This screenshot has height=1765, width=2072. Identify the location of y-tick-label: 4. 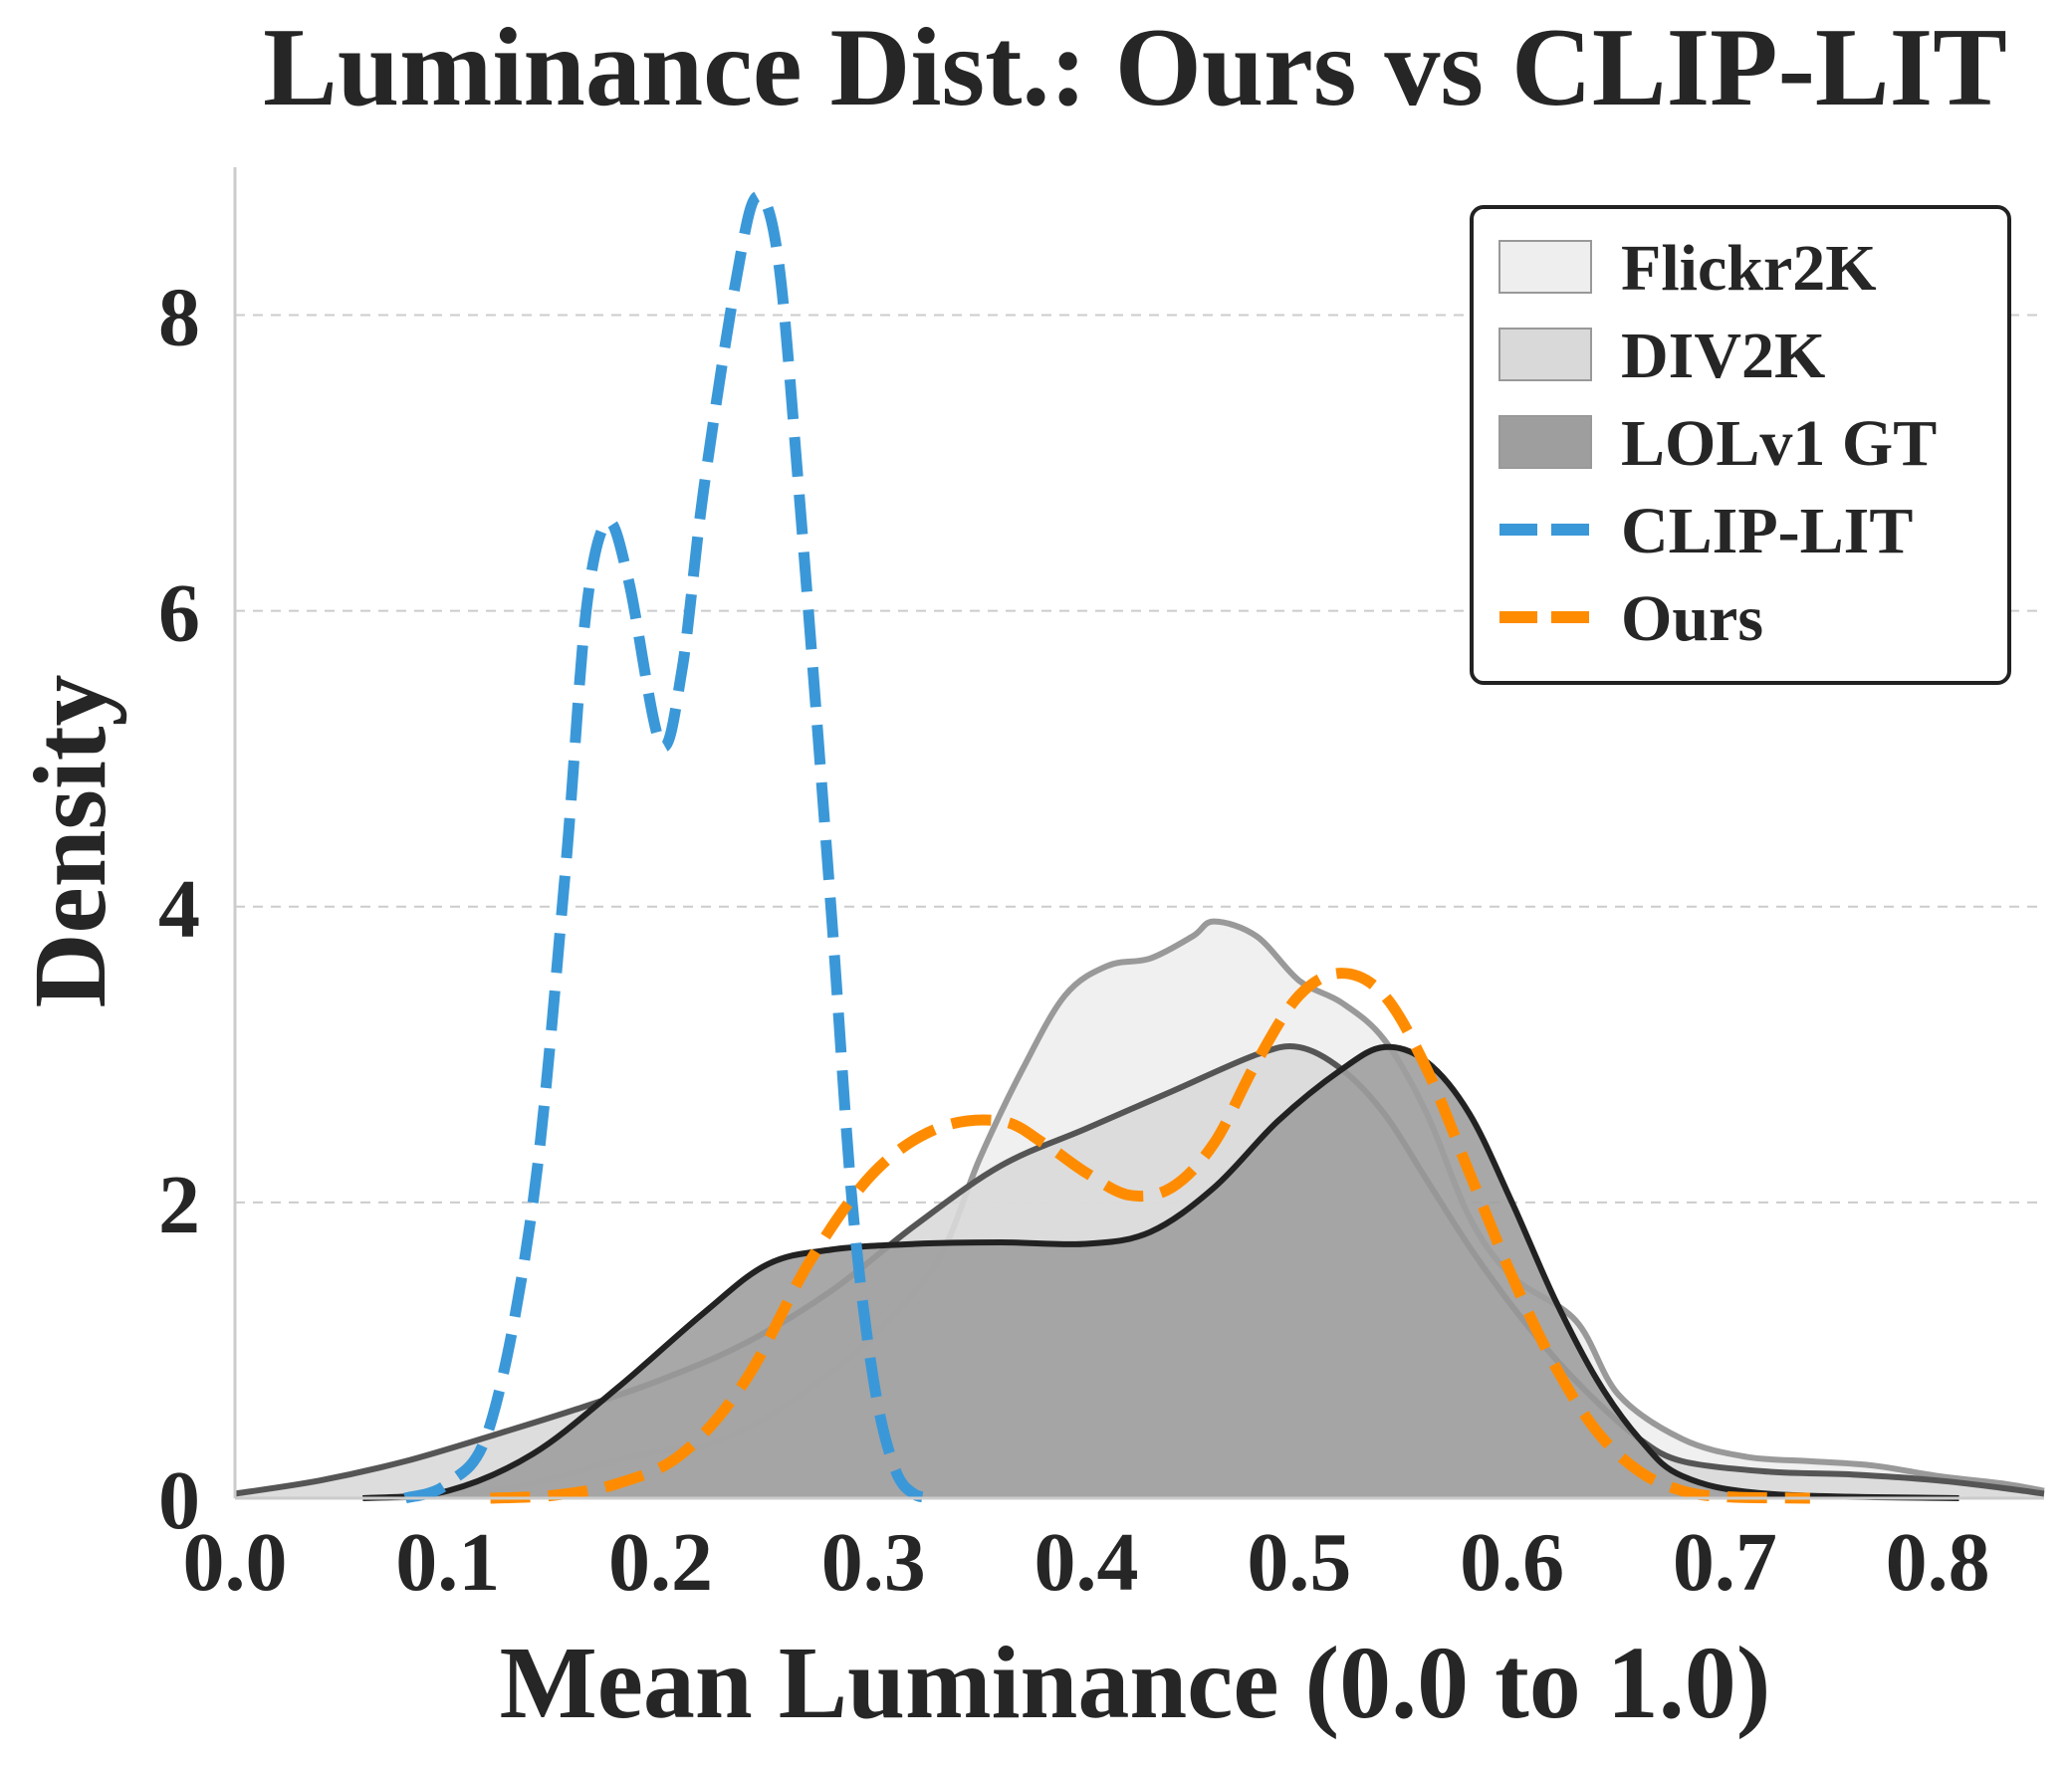
(179, 909).